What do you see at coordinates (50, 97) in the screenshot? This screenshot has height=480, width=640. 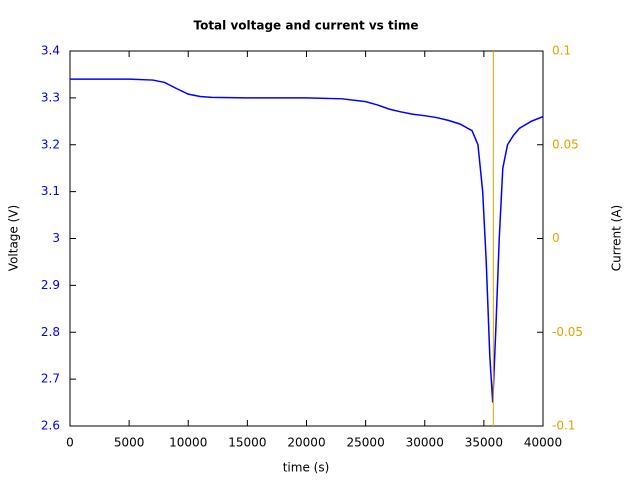 I see `y-tick-label: 3.3` at bounding box center [50, 97].